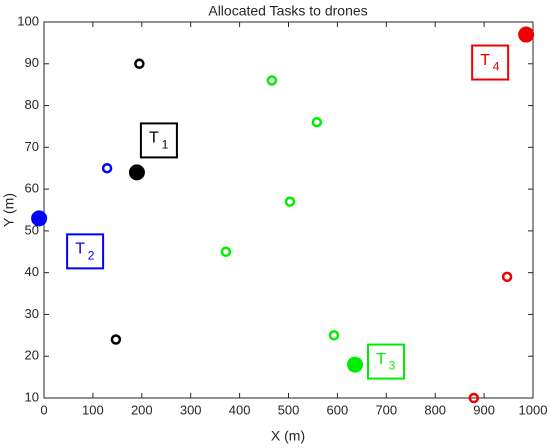 Image resolution: width=550 pixels, height=448 pixels. What do you see at coordinates (338, 409) in the screenshot?
I see `x-tick-label: 600` at bounding box center [338, 409].